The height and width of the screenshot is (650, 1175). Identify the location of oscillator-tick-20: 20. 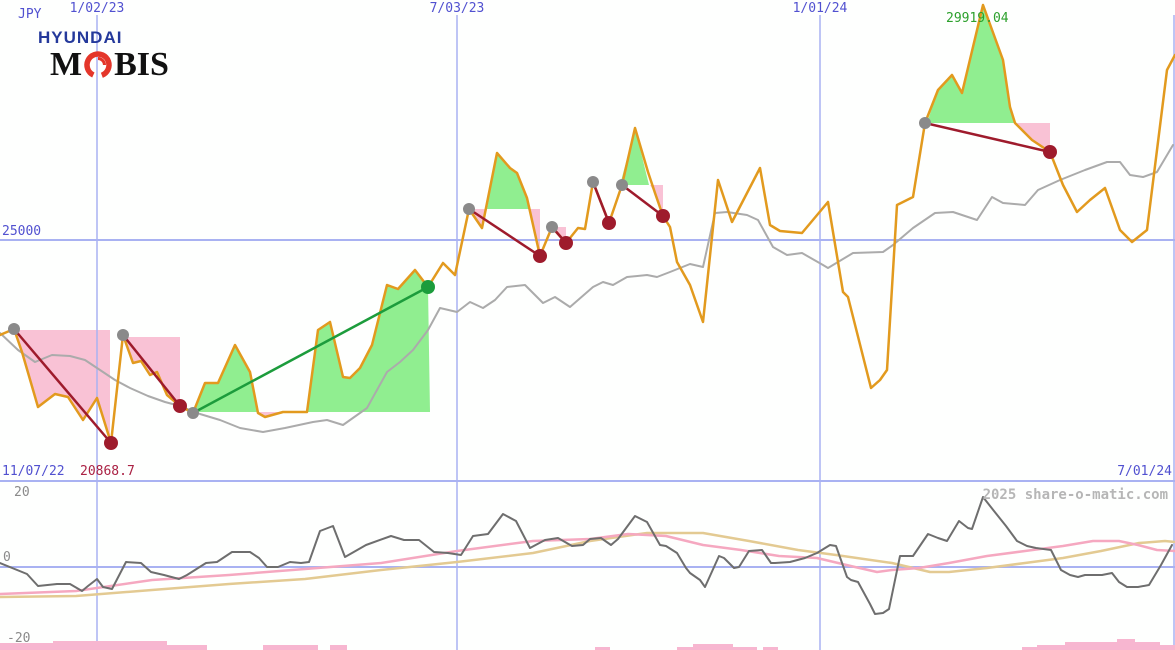
(22, 492).